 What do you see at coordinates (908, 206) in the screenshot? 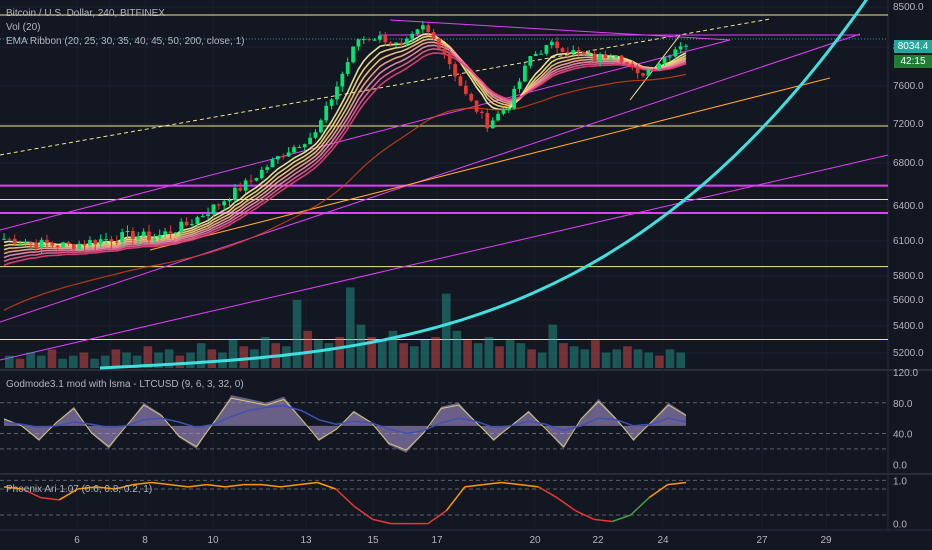
I see `price-tick-label: 6400.0` at bounding box center [908, 206].